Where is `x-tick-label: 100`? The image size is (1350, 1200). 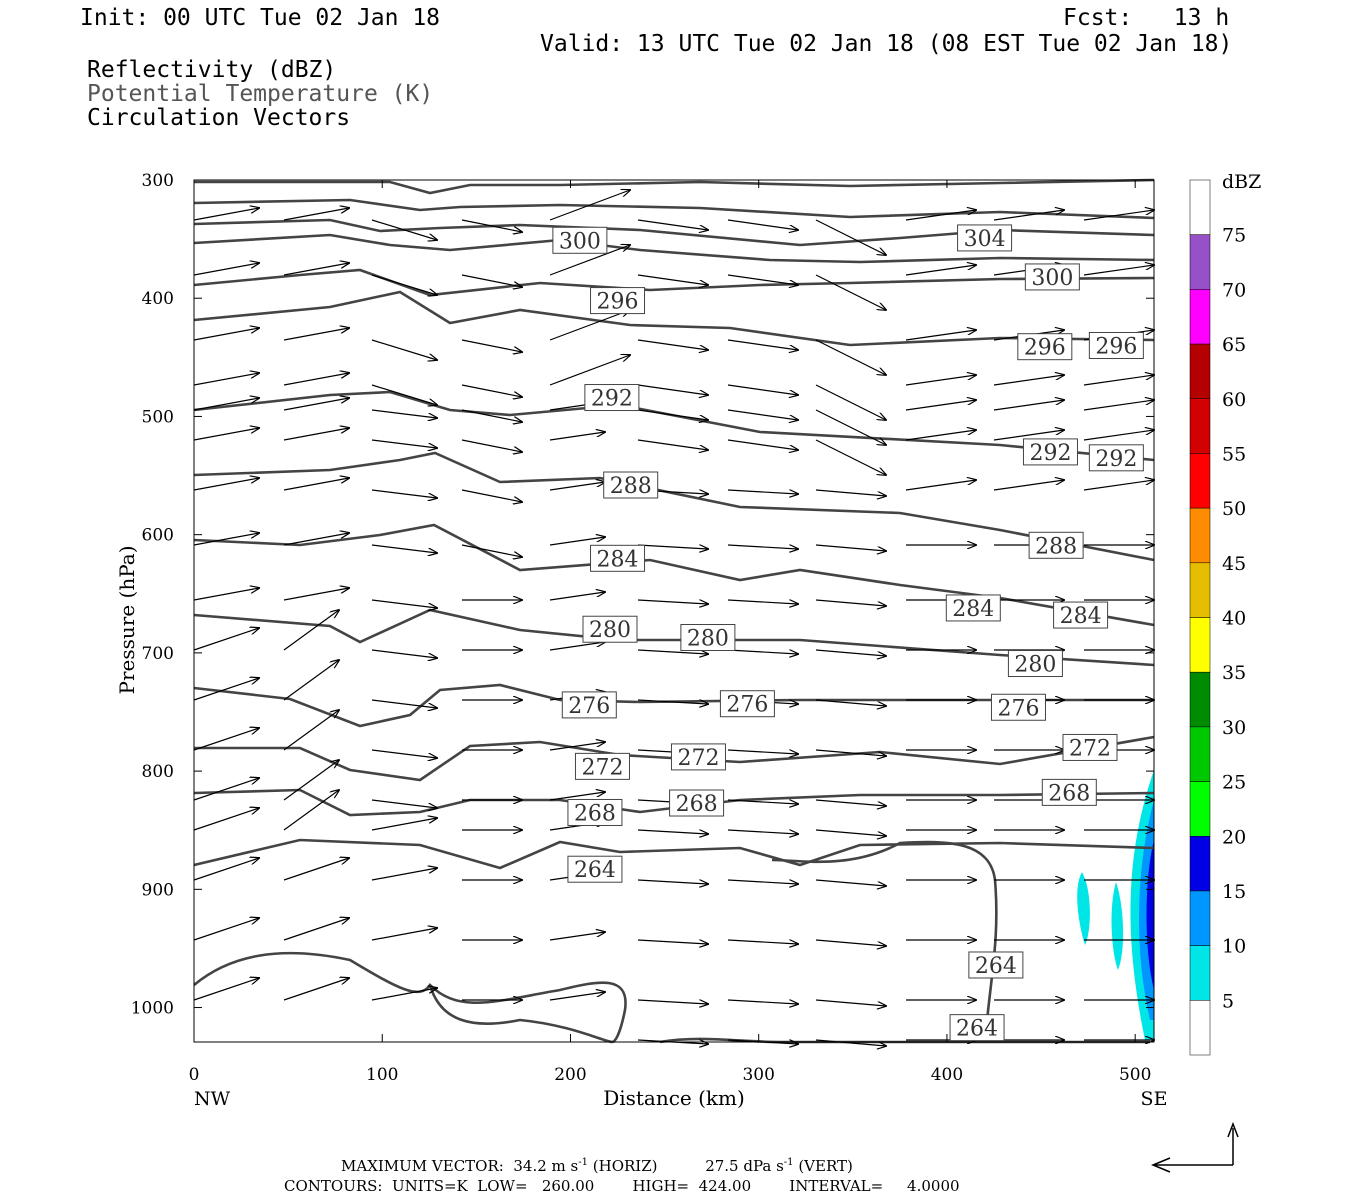 x-tick-label: 100 is located at coordinates (382, 1075).